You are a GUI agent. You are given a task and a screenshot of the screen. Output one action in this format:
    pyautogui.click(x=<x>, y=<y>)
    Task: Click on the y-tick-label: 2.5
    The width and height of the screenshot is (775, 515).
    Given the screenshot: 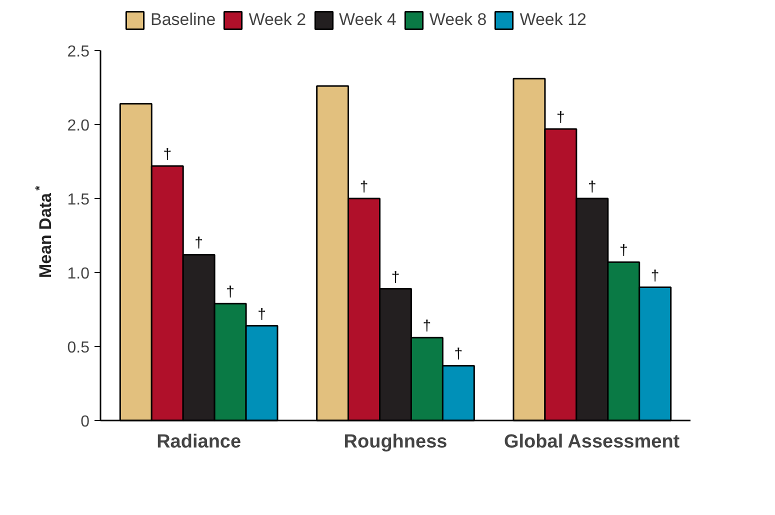 What is the action you would take?
    pyautogui.click(x=78, y=52)
    